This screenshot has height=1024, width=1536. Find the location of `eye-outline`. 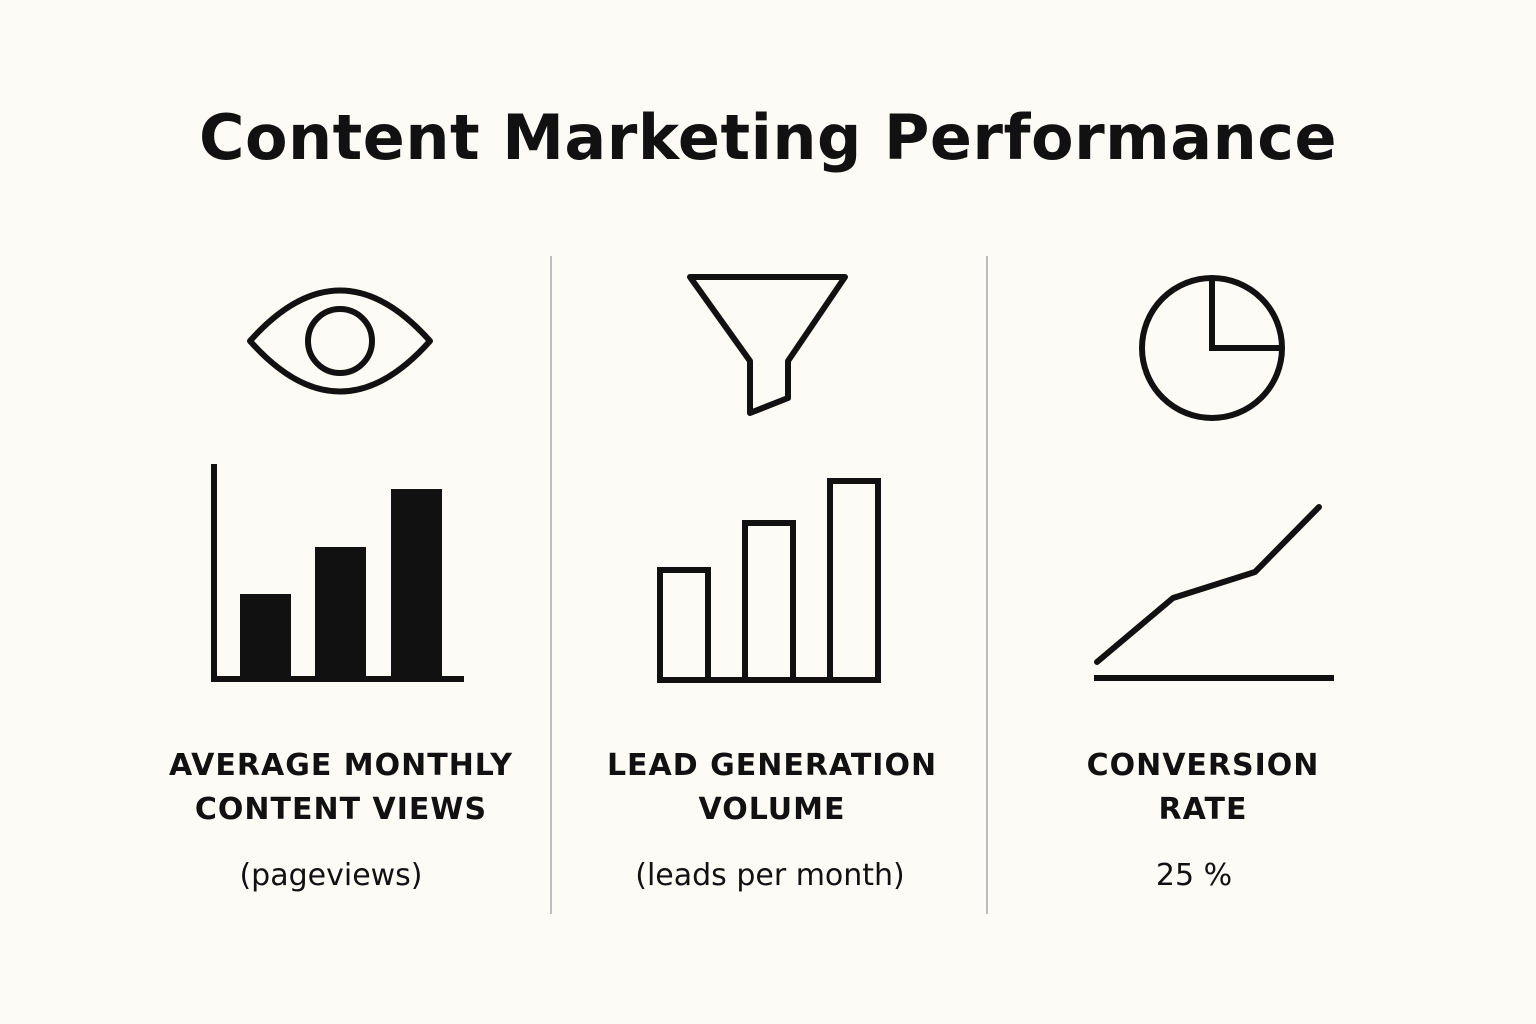

eye-outline is located at coordinates (340, 341).